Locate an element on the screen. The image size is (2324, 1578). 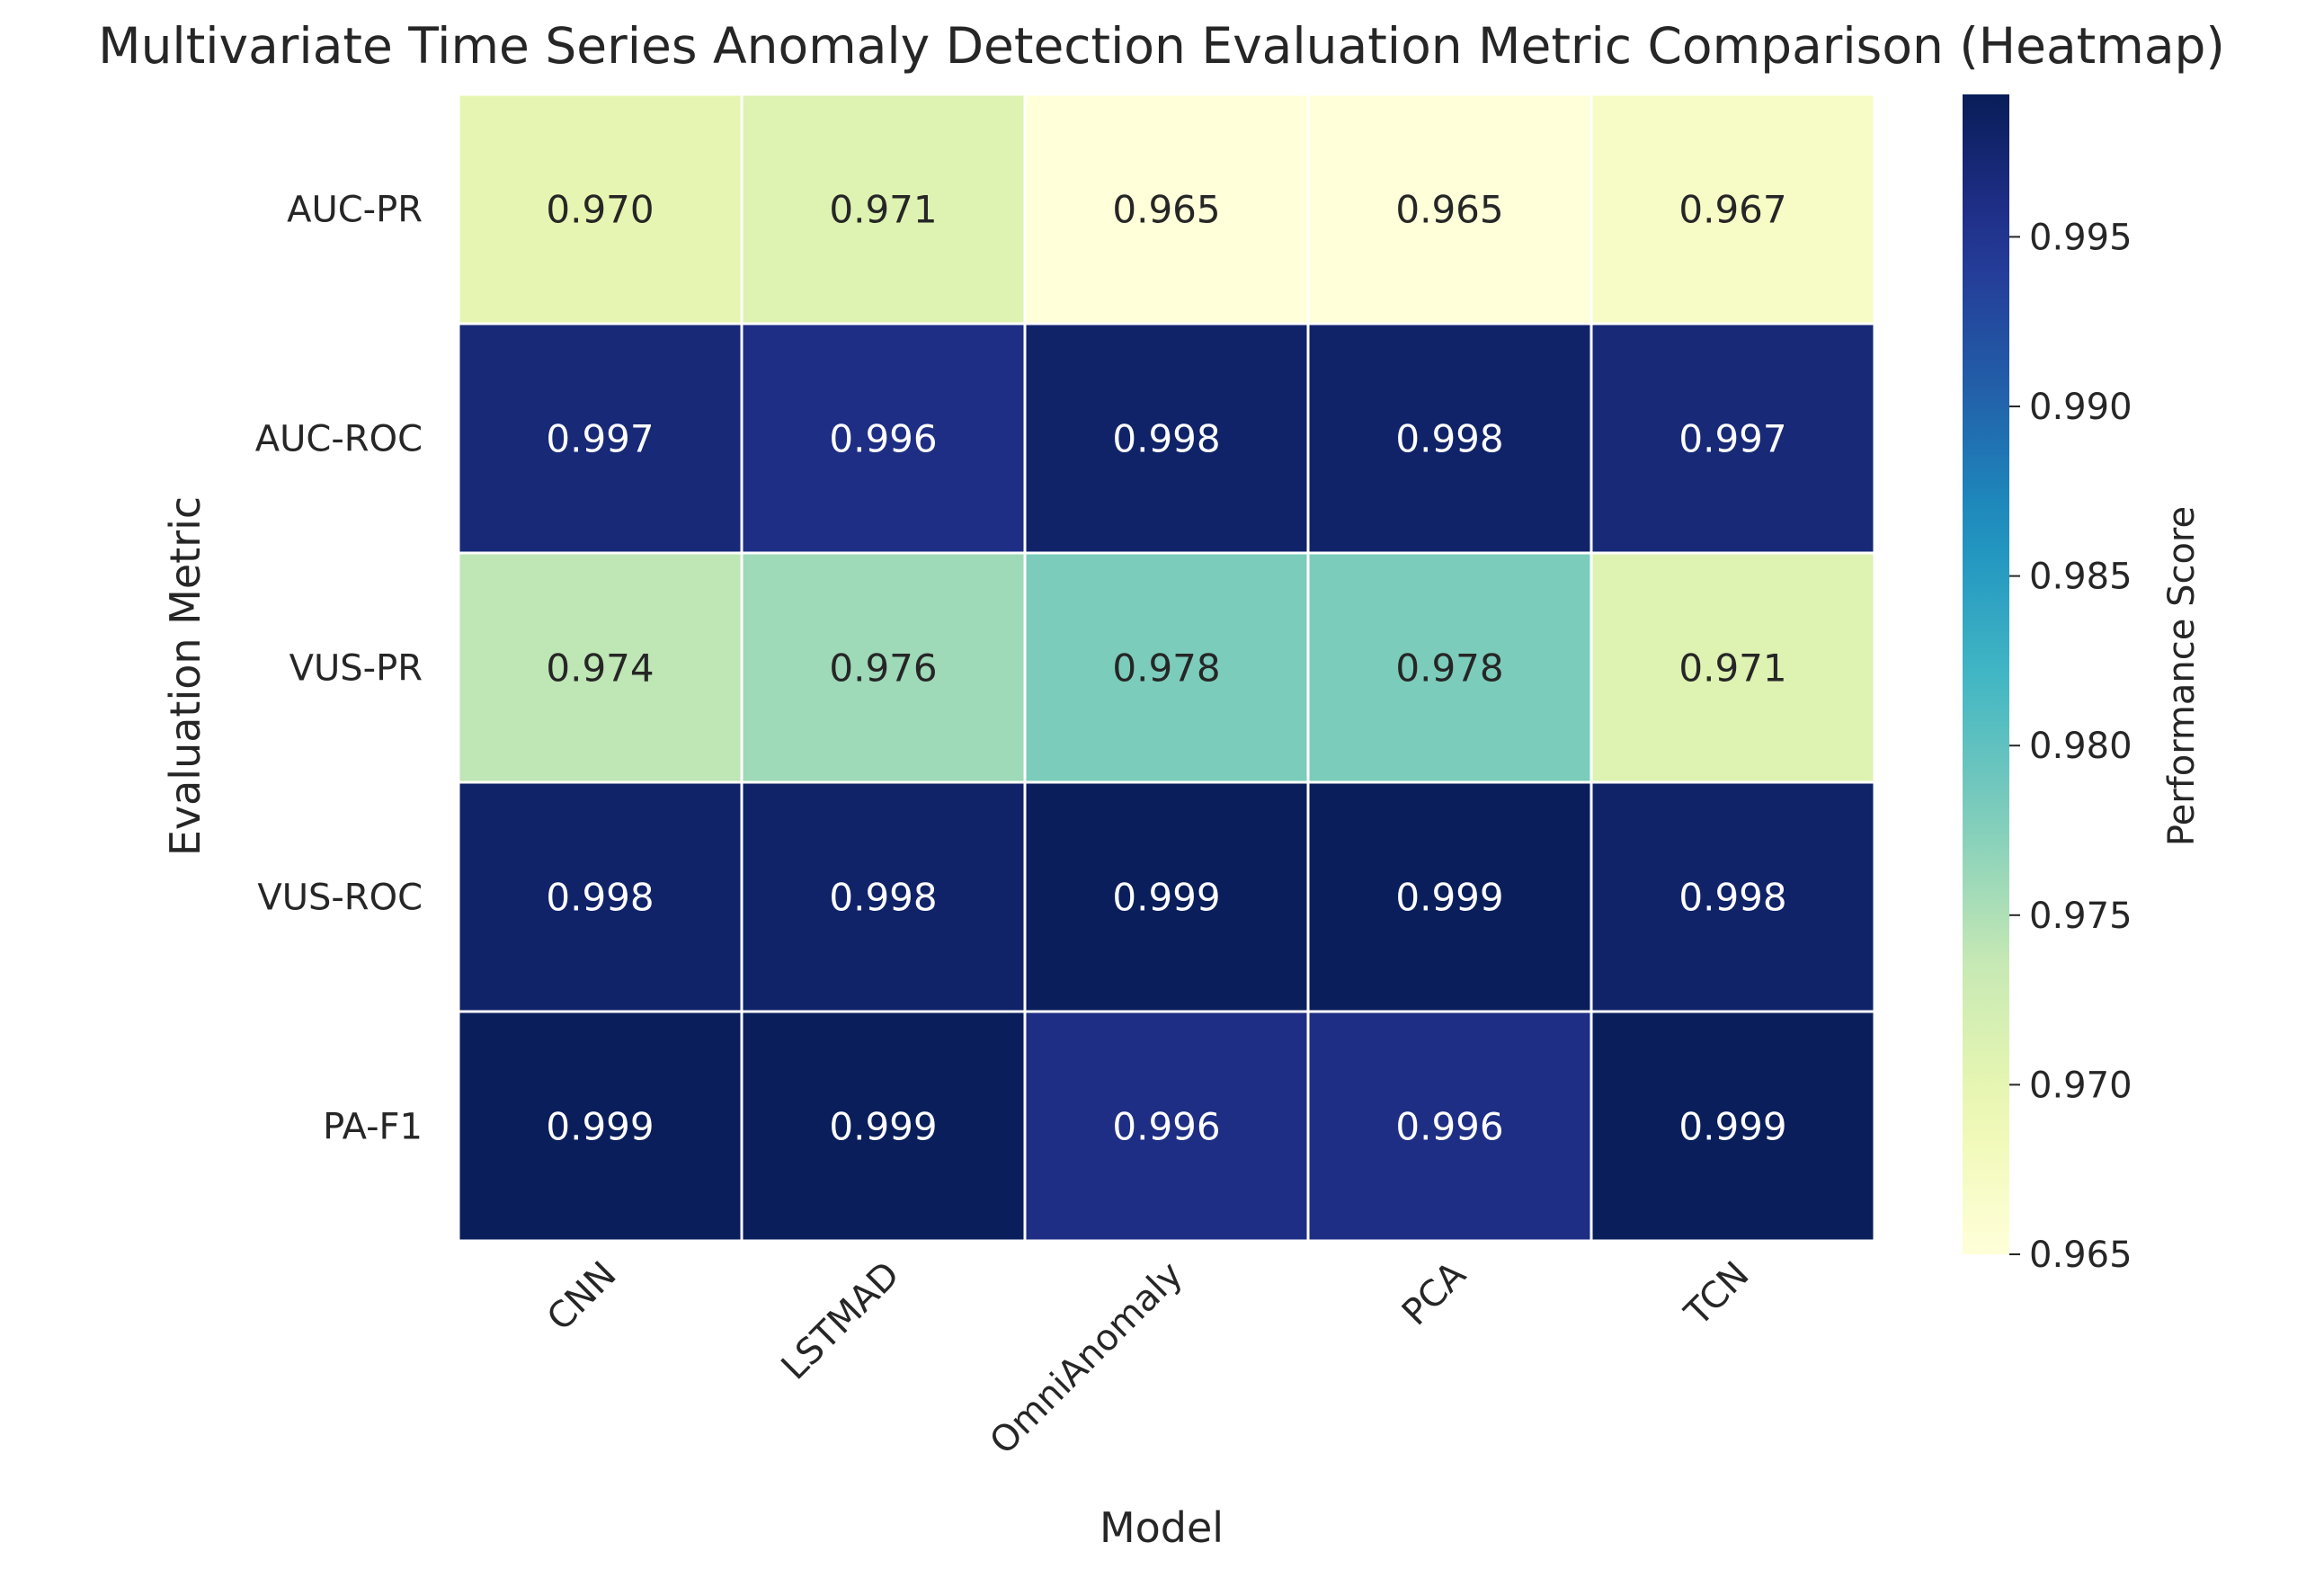
colorbar-tick-label: 0.995 is located at coordinates (2081, 237).